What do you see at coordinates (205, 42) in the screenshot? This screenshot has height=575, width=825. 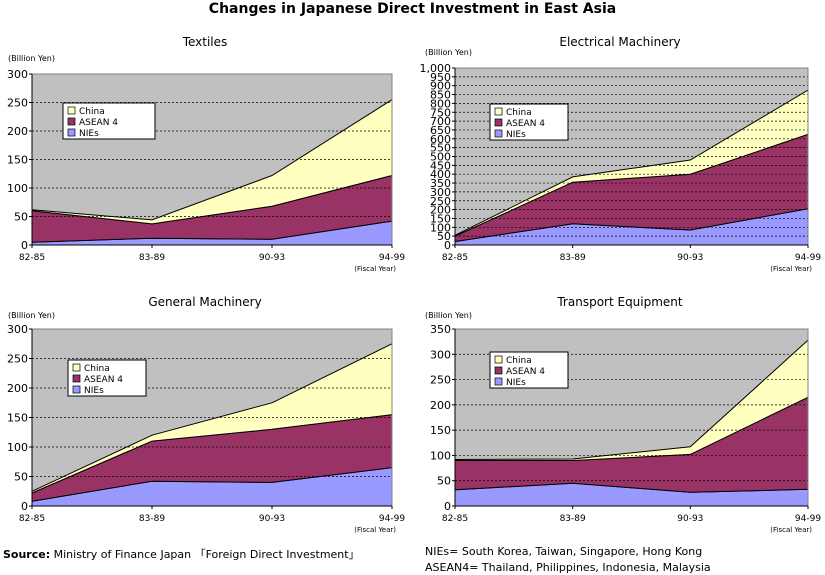 I see `chart-title: Textiles` at bounding box center [205, 42].